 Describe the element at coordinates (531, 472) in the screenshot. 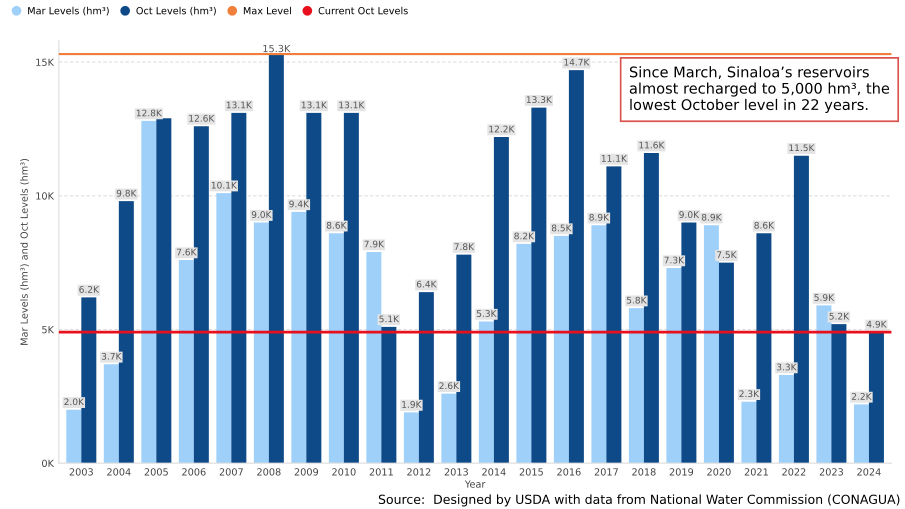

I see `x-tick-label: 2015` at that location.